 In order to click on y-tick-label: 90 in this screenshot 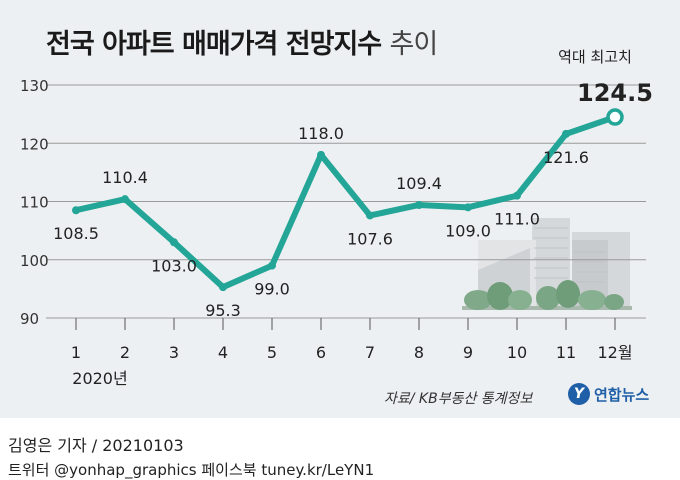, I will do `click(29, 319)`.